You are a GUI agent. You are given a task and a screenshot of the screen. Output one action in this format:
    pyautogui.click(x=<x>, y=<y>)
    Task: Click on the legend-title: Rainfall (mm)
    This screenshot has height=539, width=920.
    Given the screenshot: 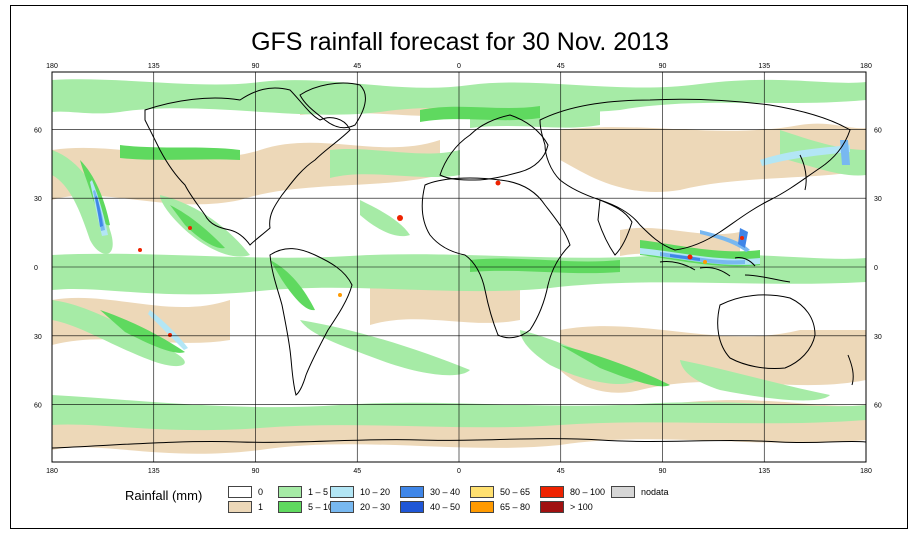 What is the action you would take?
    pyautogui.click(x=164, y=495)
    